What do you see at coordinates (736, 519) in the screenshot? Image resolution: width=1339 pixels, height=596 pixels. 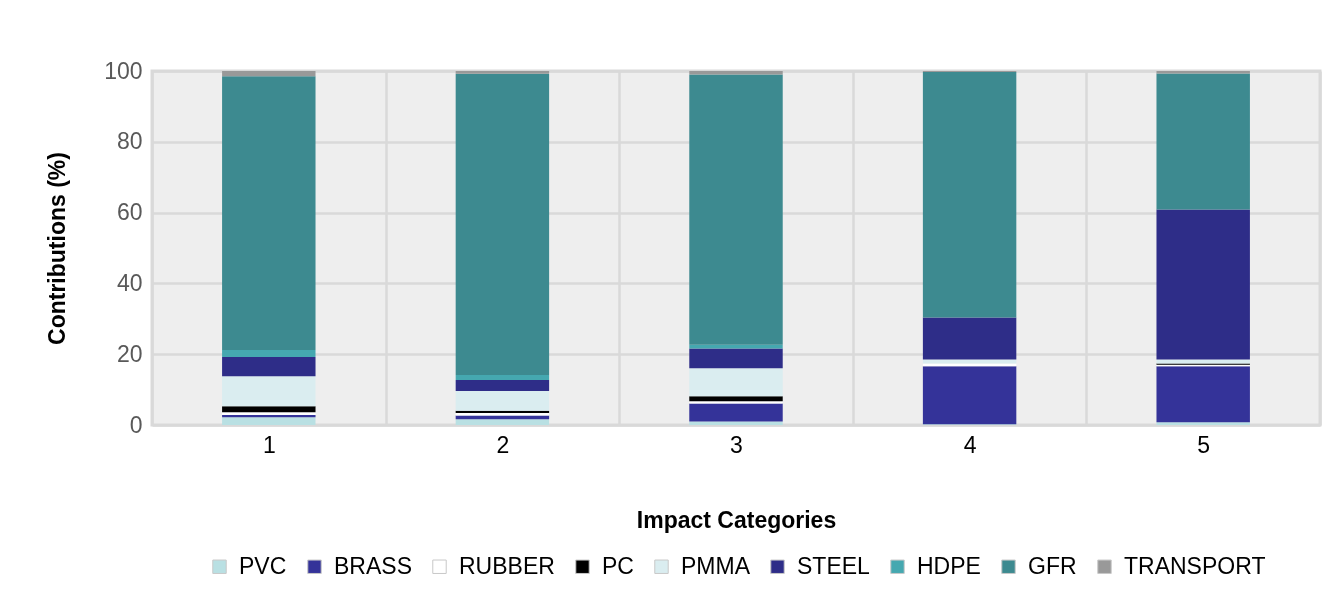 I see `x-axis-title: Impact Categories` at bounding box center [736, 519].